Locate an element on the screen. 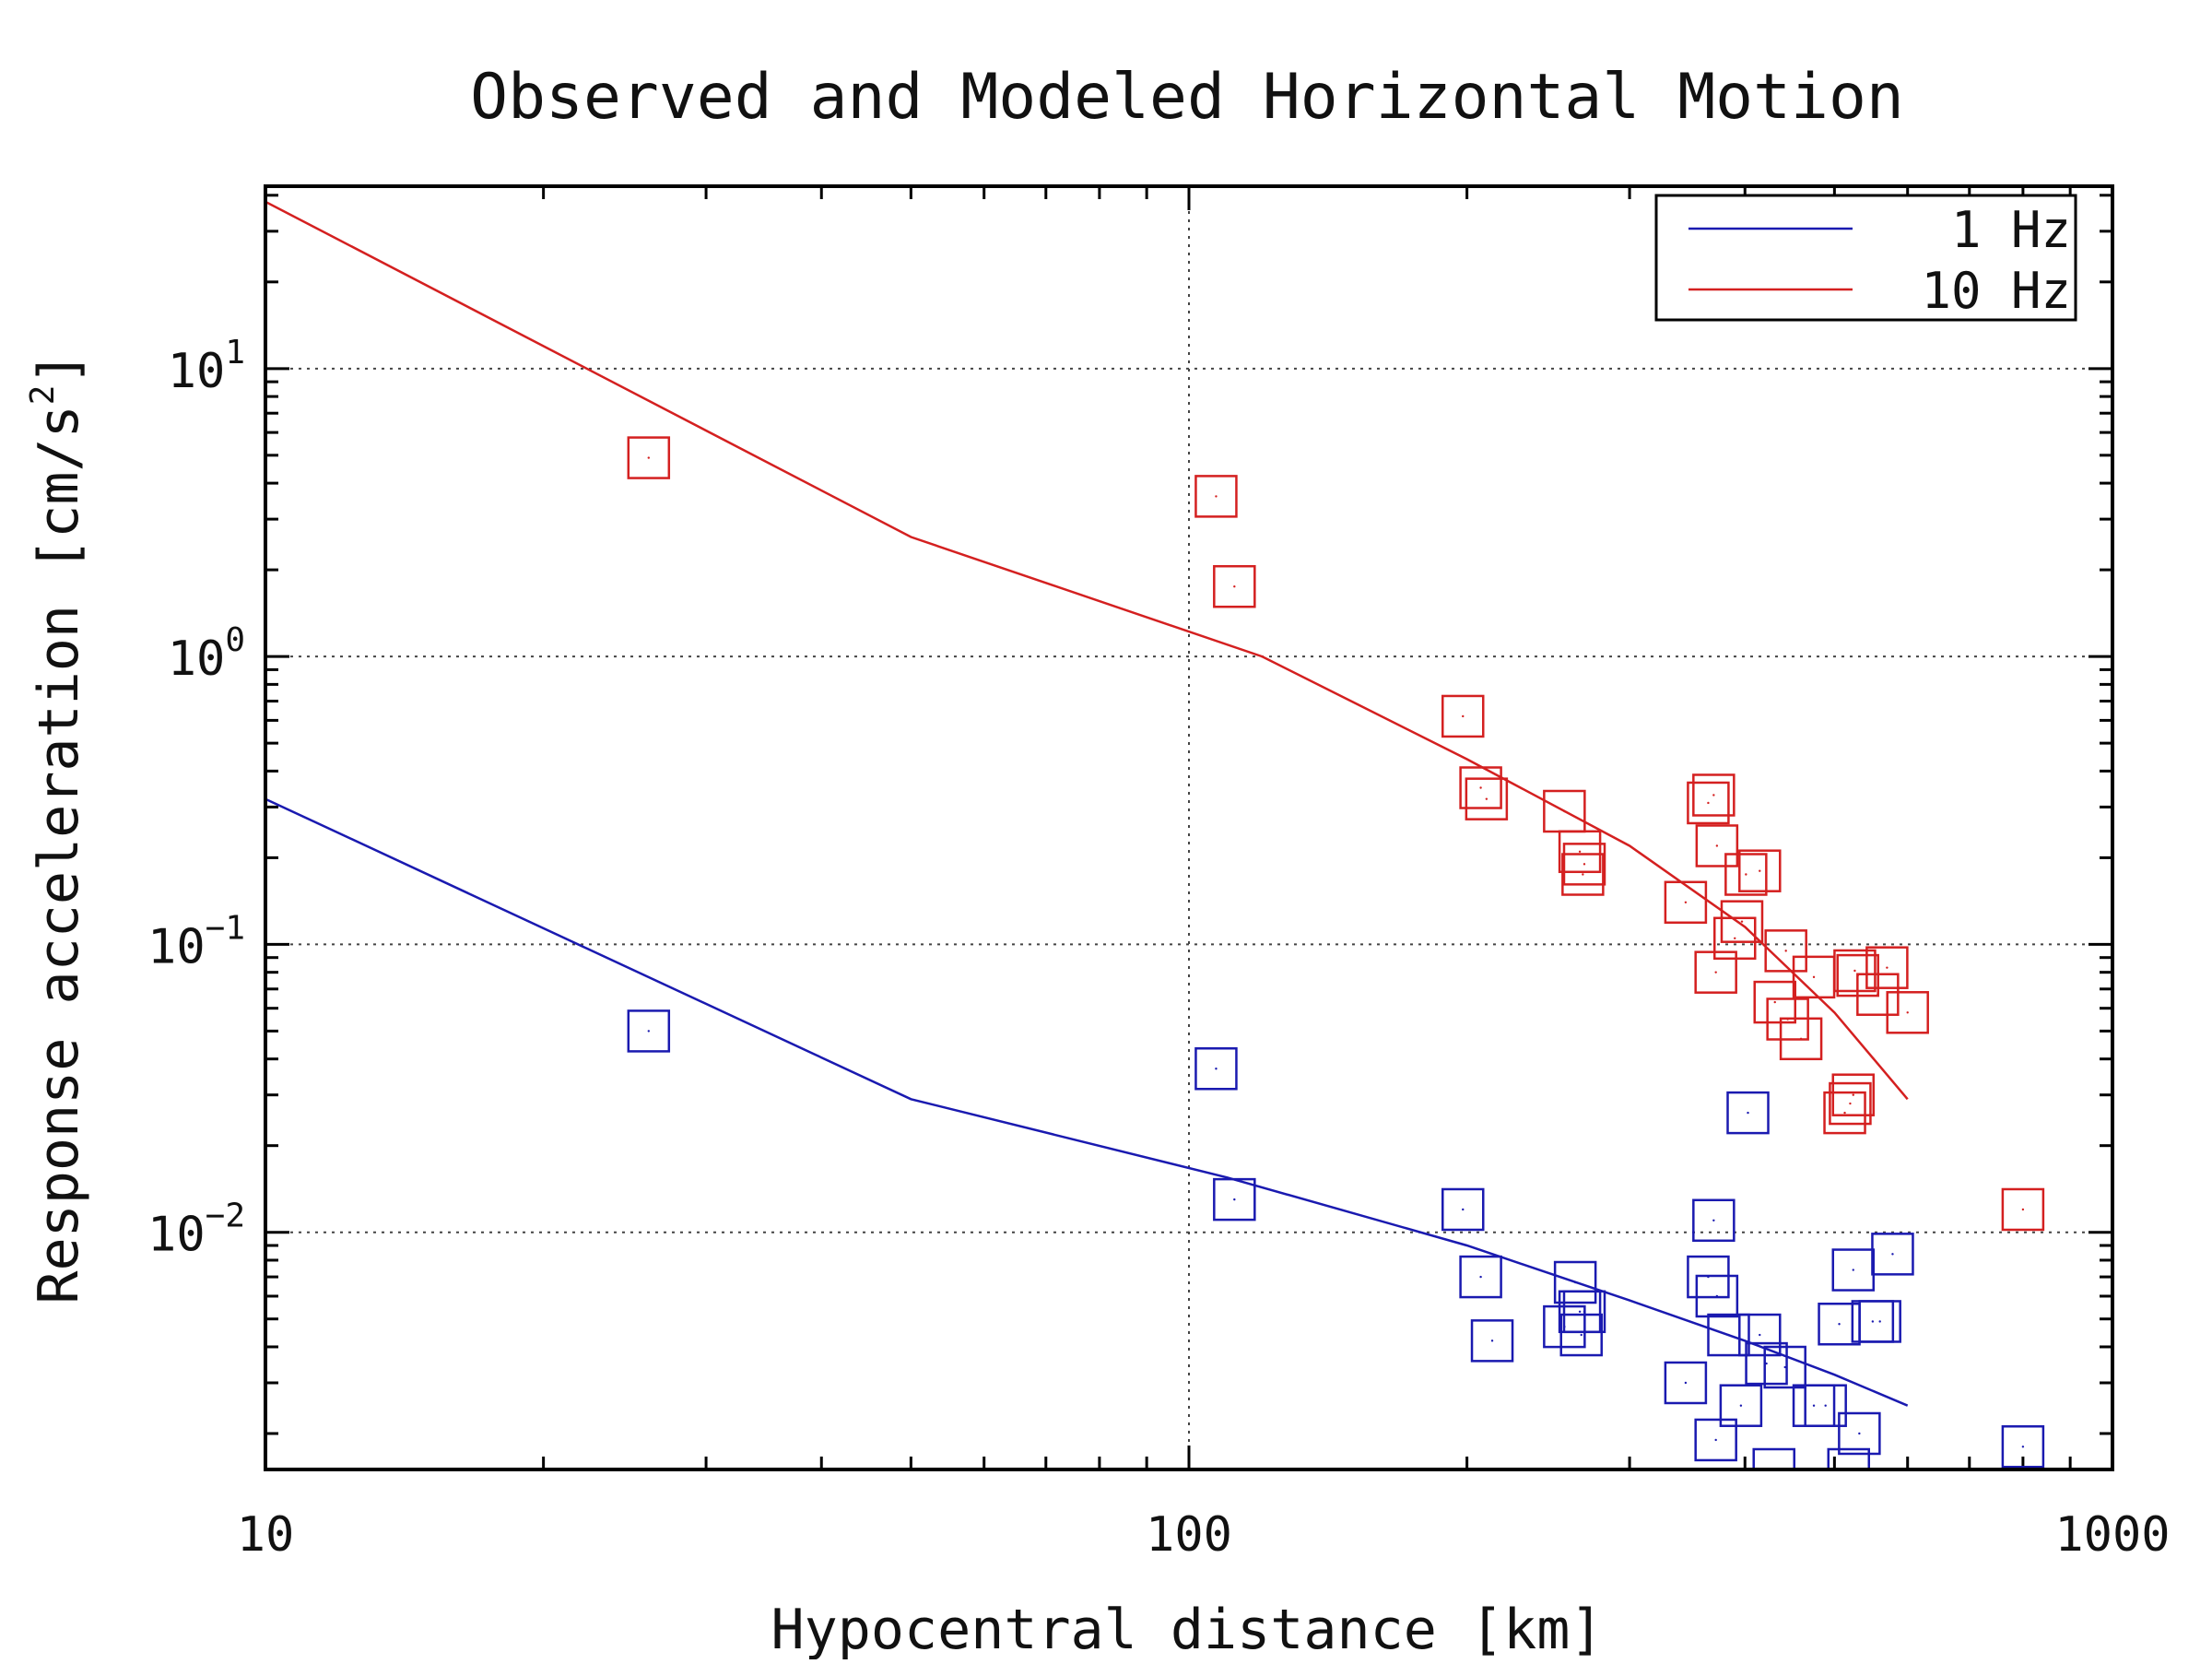  legend-label-1hz: 1 Hz is located at coordinates (2011, 230).